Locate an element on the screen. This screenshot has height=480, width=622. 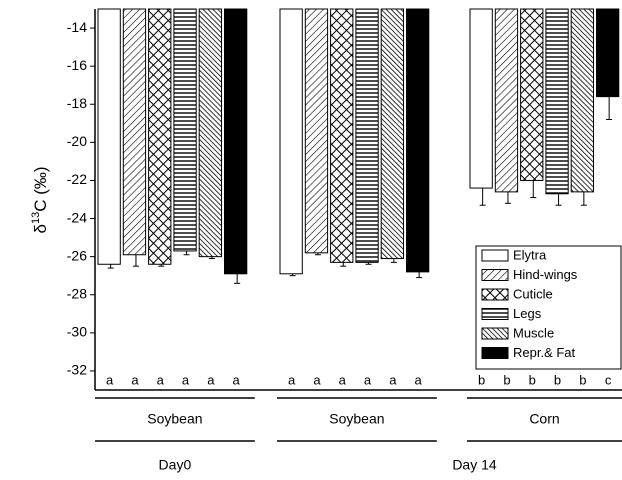
y-axis-label: δ13C (‰) is located at coordinates (40, 199).